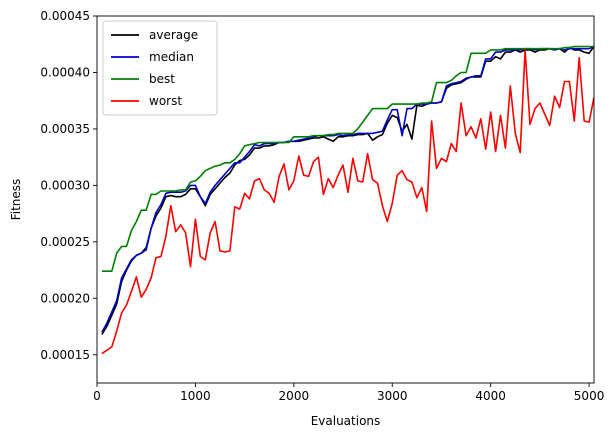 Image resolution: width=615 pixels, height=437 pixels. What do you see at coordinates (65, 16) in the screenshot?
I see `y-tick-label: 0.00045` at bounding box center [65, 16].